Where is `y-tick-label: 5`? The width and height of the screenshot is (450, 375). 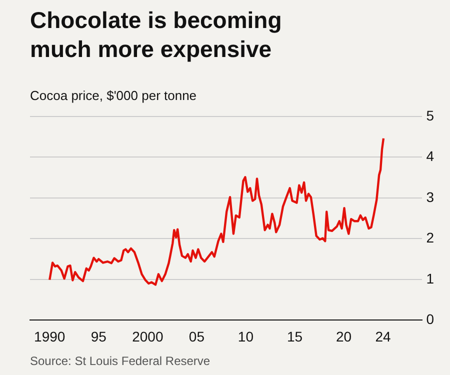
y-tick-label: 5 is located at coordinates (430, 115).